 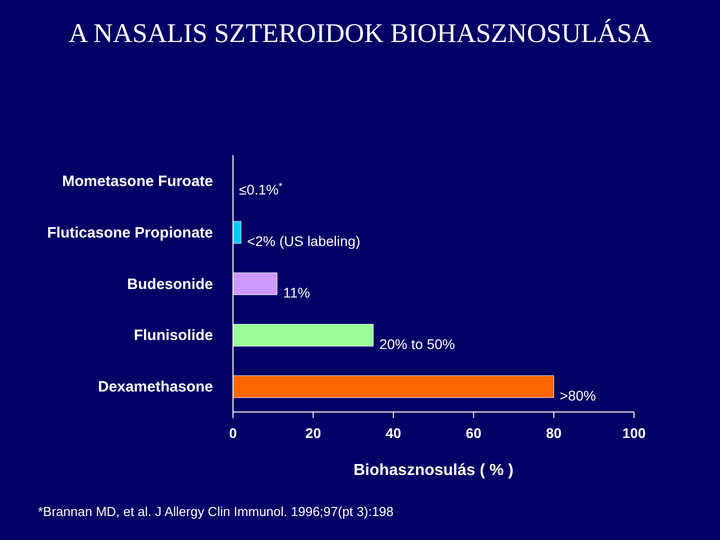 I want to click on annotation: 11%, so click(x=296, y=292).